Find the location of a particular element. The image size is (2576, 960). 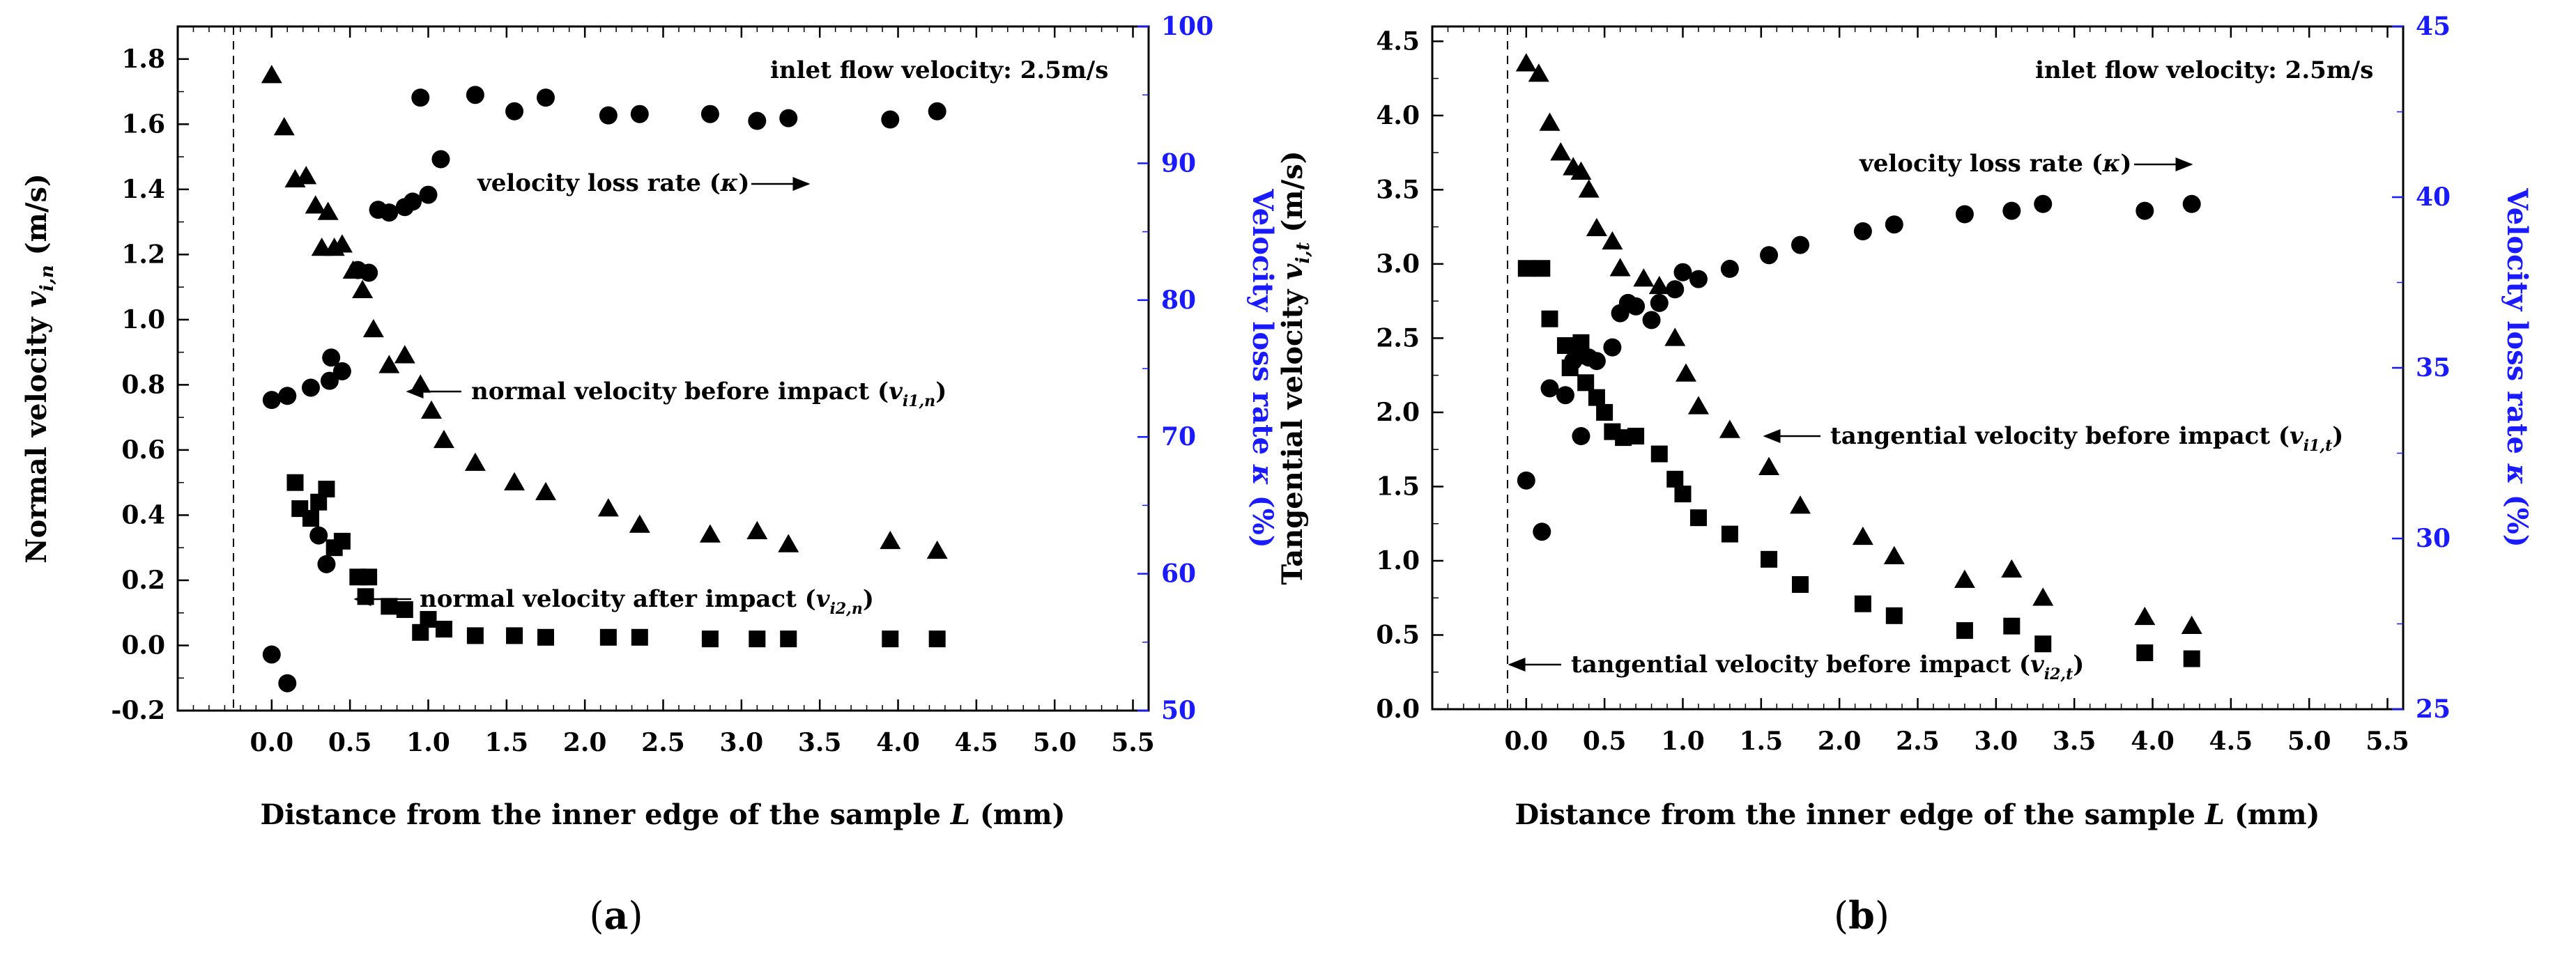

annotation-loss-rate: velocity loss rate (κ) is located at coordinates (1995, 164).